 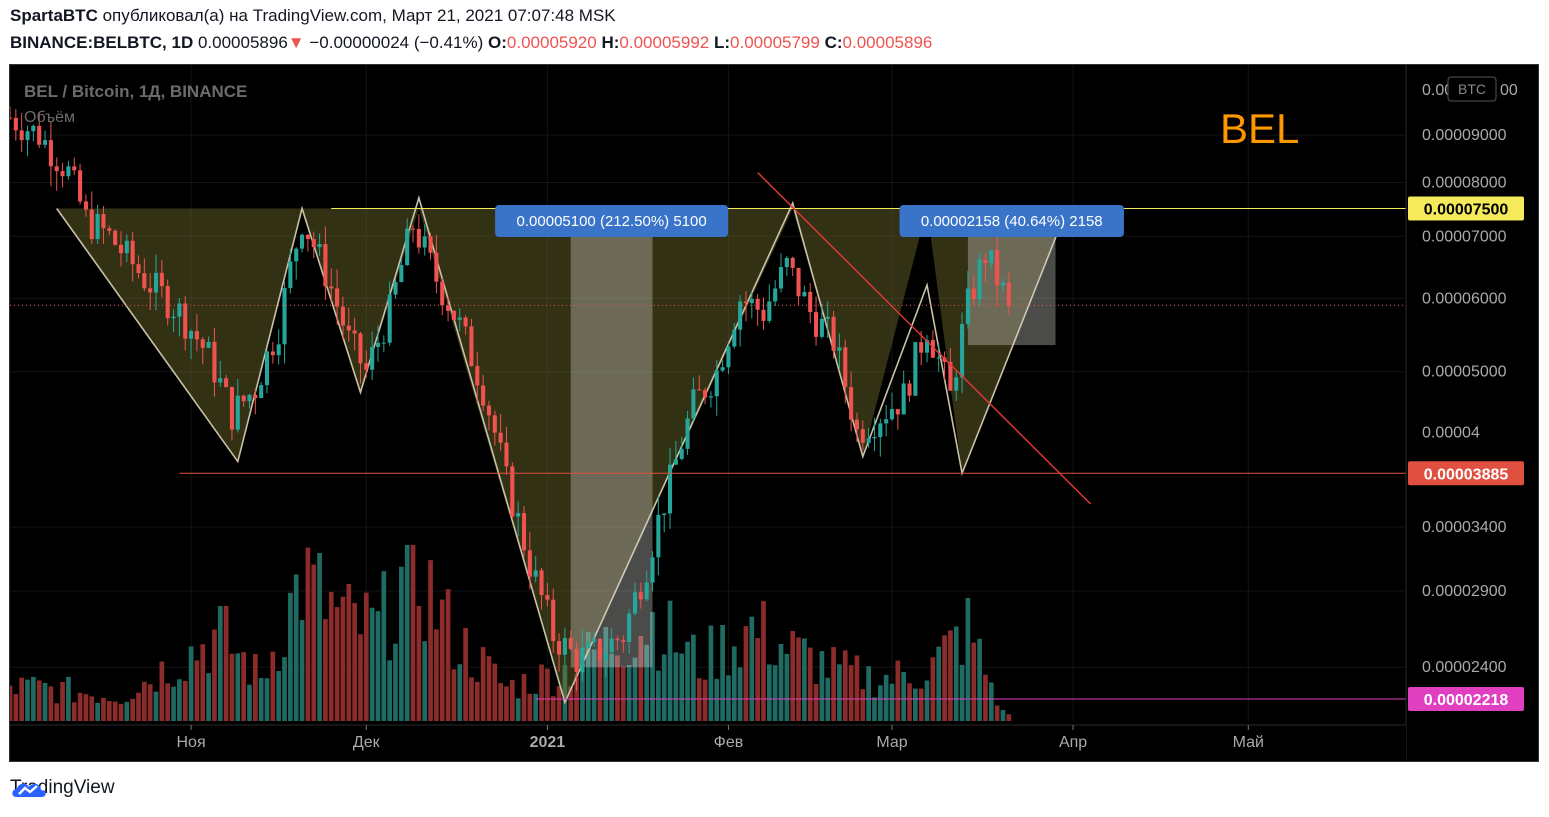 What do you see at coordinates (610, 42) in the screenshot?
I see `high-label: H:` at bounding box center [610, 42].